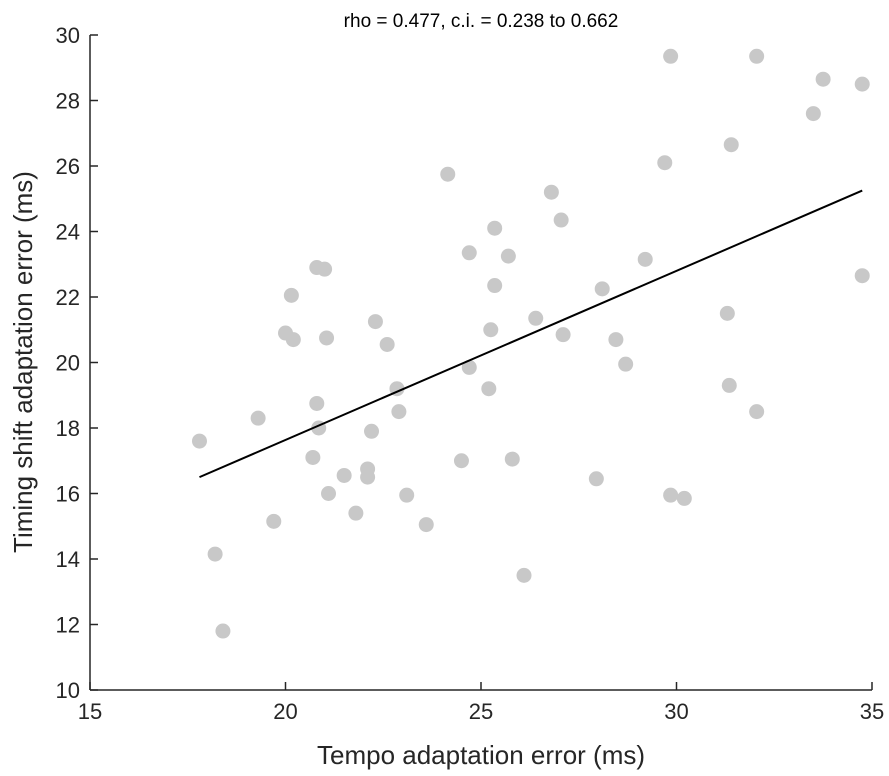  What do you see at coordinates (90, 711) in the screenshot?
I see `x-tick-label-1: 15` at bounding box center [90, 711].